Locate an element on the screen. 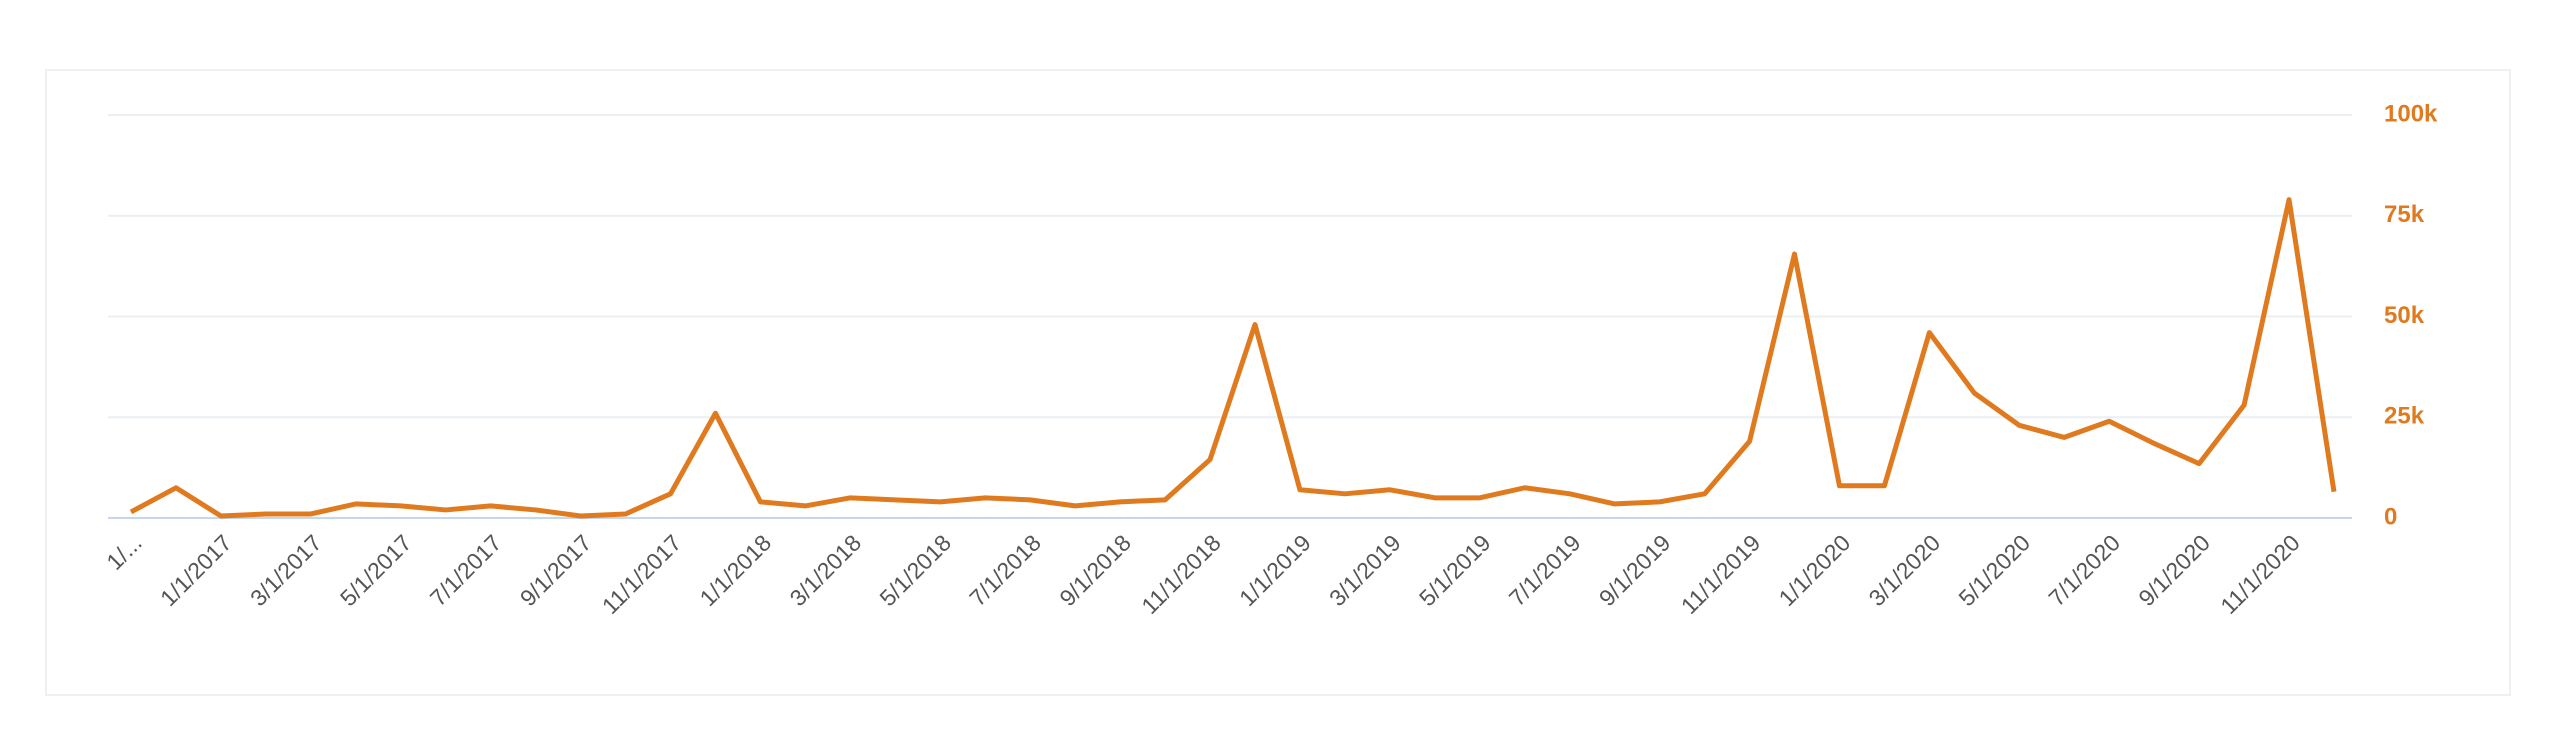 Image resolution: width=2560 pixels, height=737 pixels. y-tick-label: 25k is located at coordinates (2404, 416).